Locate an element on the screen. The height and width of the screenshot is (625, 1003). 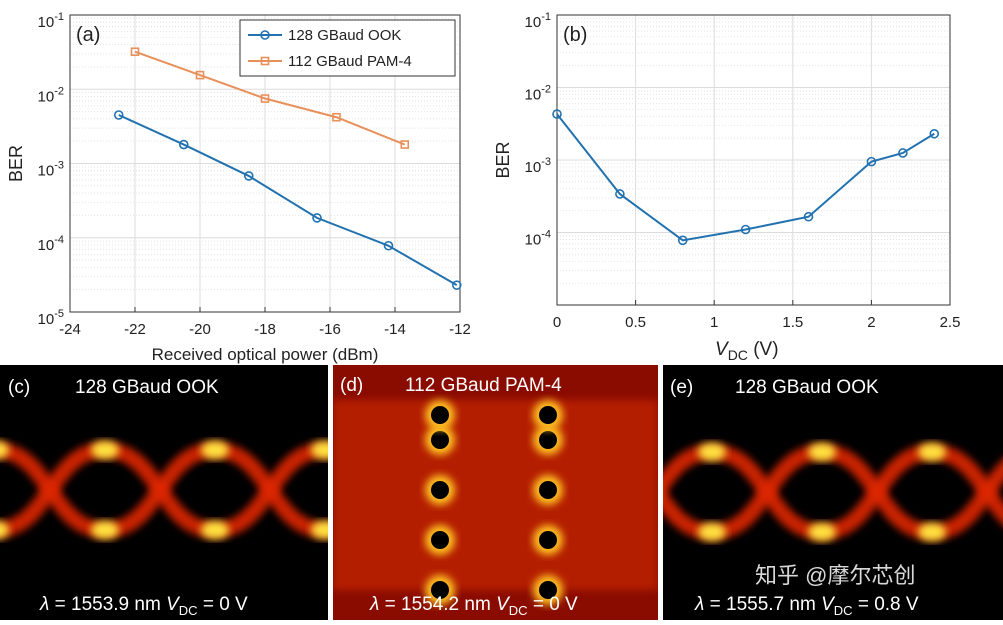
x-axis-label: Received optical power (dBm) is located at coordinates (265, 354).